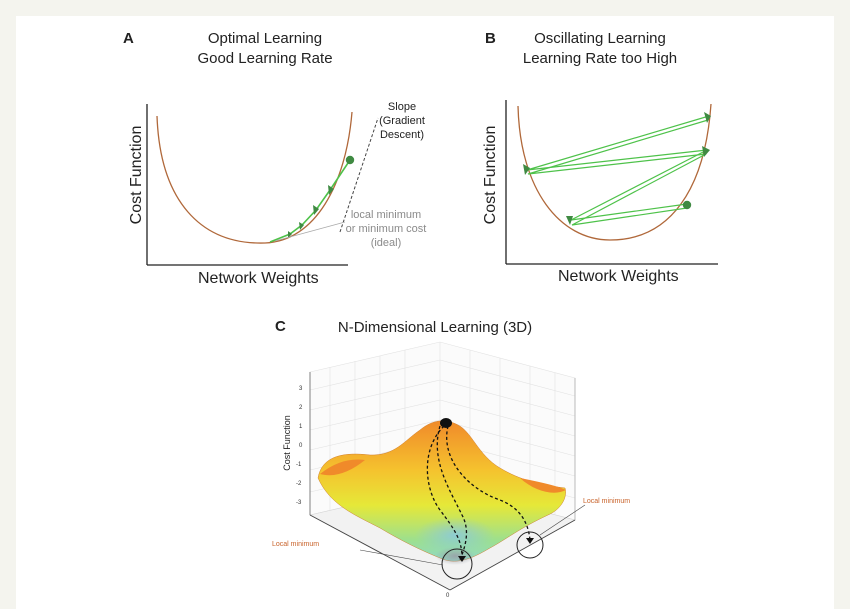 This screenshot has width=850, height=609. What do you see at coordinates (607, 501) in the screenshot?
I see `panel-c-local-minimum-right-label: Local minimum` at bounding box center [607, 501].